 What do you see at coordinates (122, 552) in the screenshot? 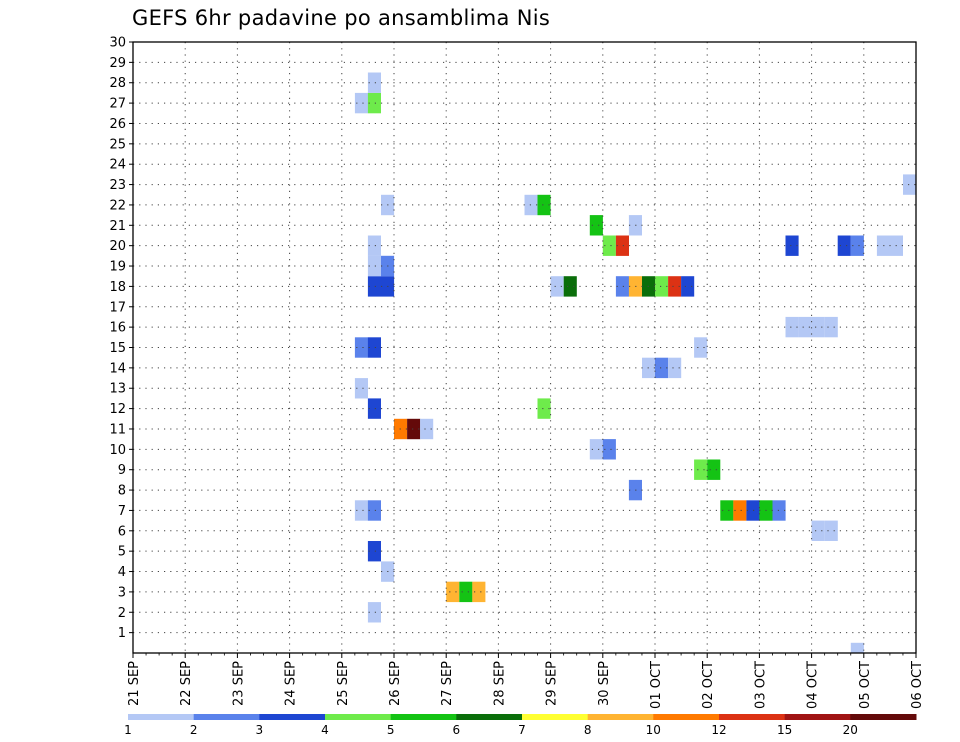
I see `y-tick-label: 5` at bounding box center [122, 552].